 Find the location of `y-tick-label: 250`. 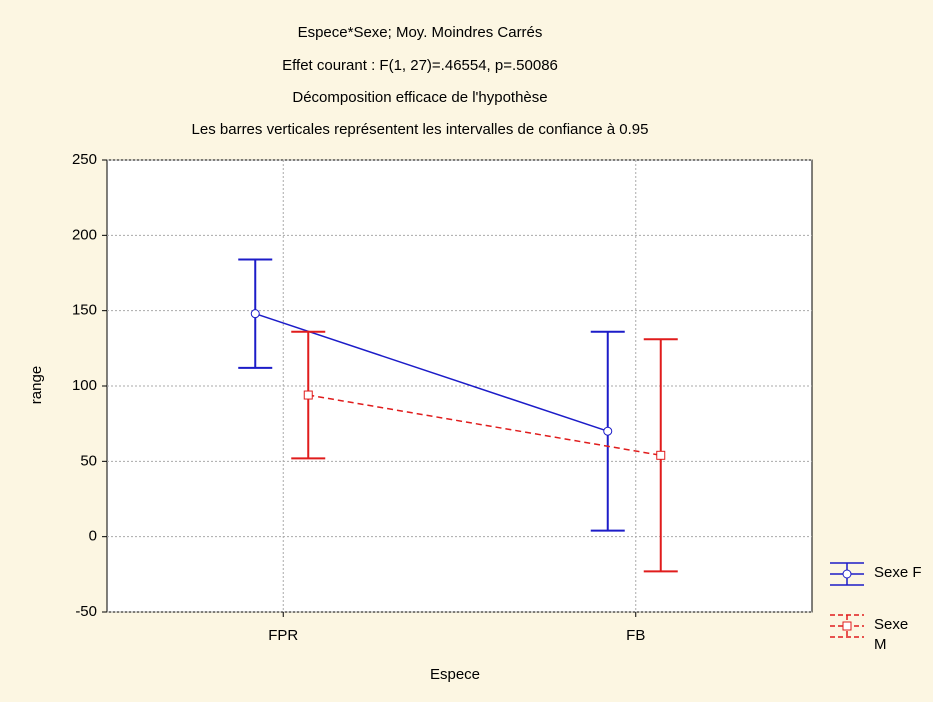

y-tick-label: 250 is located at coordinates (84, 159).